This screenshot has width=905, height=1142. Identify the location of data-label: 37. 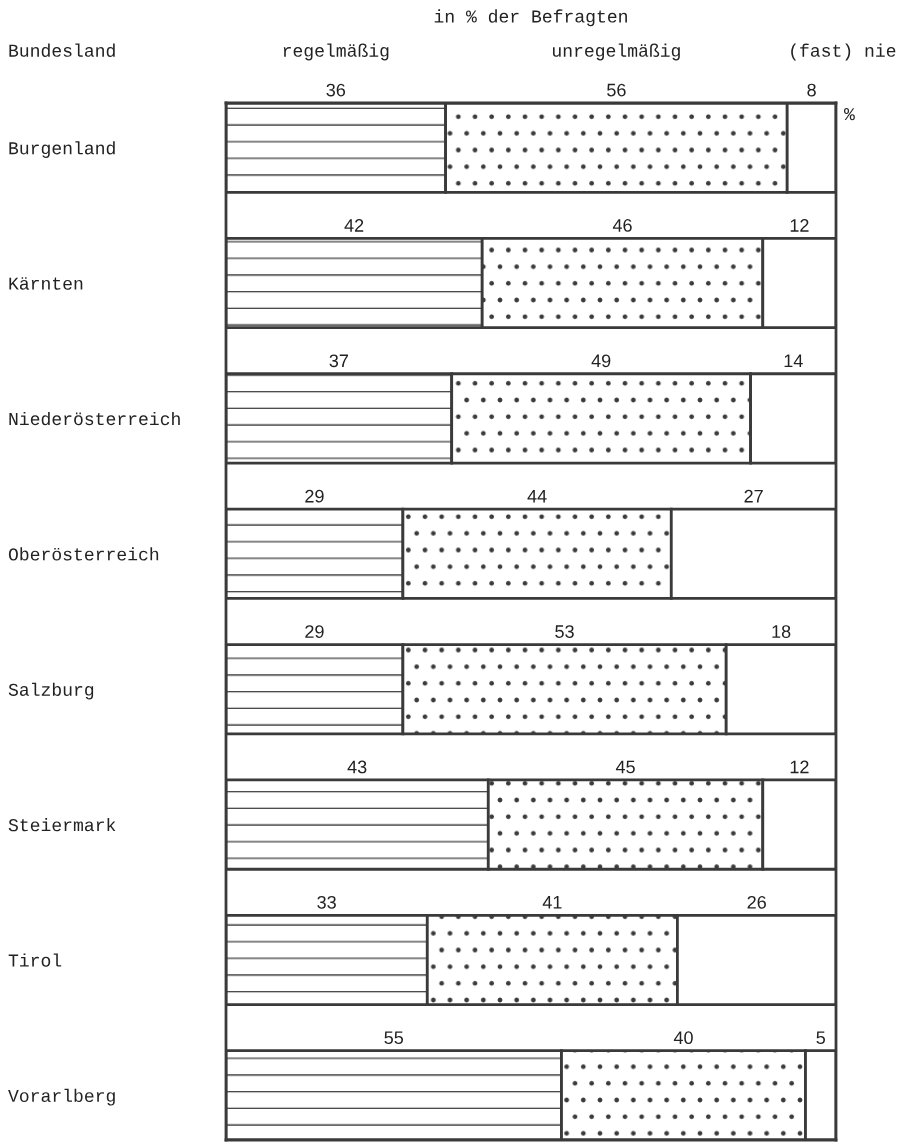
(338, 361).